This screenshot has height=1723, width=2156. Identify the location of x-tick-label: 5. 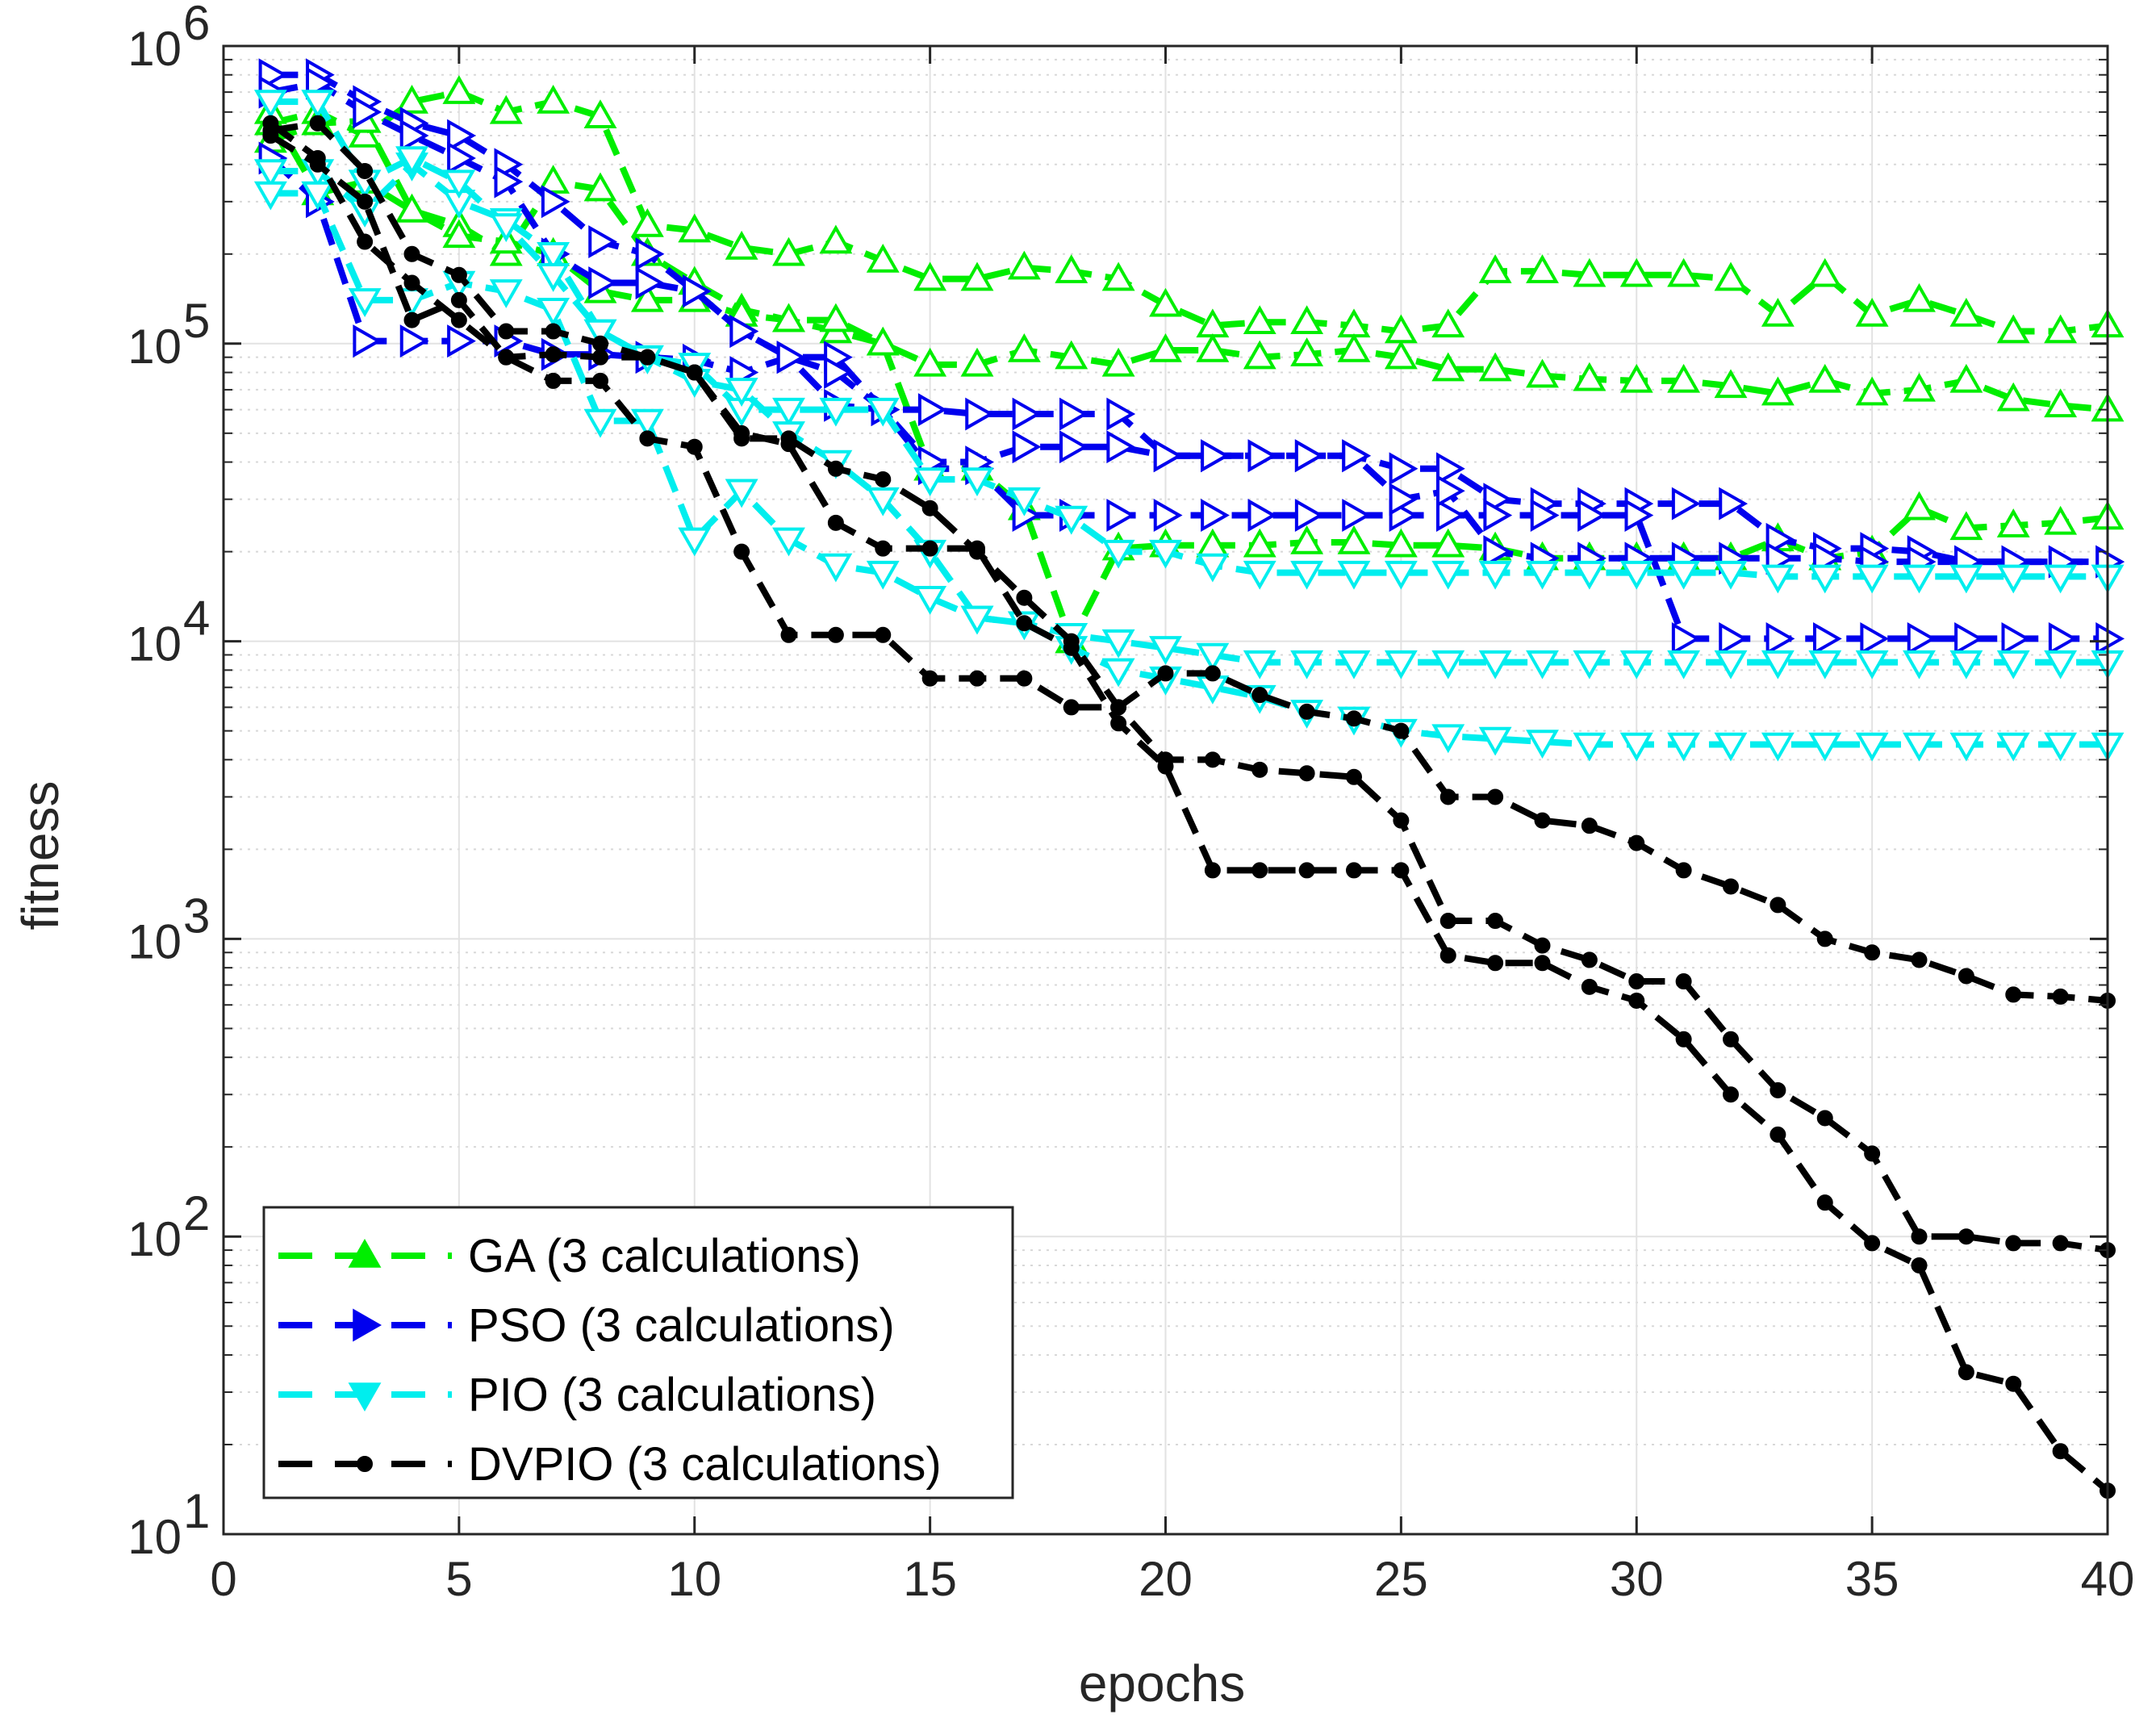
(458, 1579).